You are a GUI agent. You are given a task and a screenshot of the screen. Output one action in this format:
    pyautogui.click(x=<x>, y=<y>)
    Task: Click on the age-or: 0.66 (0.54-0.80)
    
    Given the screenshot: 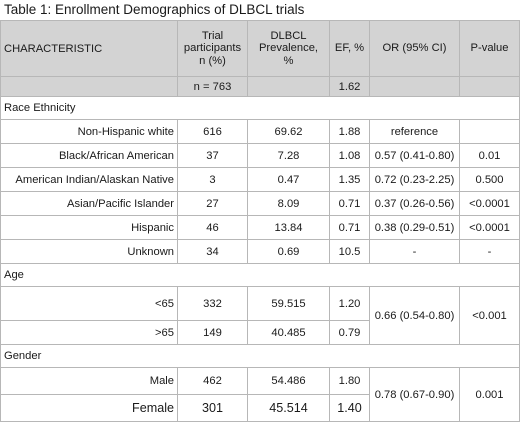 What is the action you would take?
    pyautogui.click(x=414, y=315)
    